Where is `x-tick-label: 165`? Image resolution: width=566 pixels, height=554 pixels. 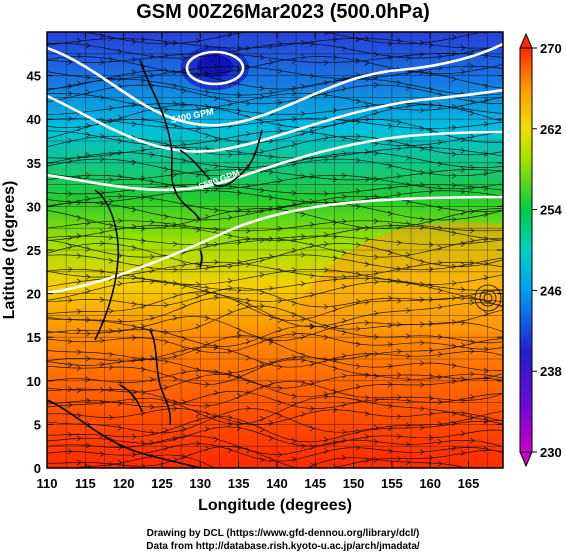
x-tick-label: 165 is located at coordinates (469, 483).